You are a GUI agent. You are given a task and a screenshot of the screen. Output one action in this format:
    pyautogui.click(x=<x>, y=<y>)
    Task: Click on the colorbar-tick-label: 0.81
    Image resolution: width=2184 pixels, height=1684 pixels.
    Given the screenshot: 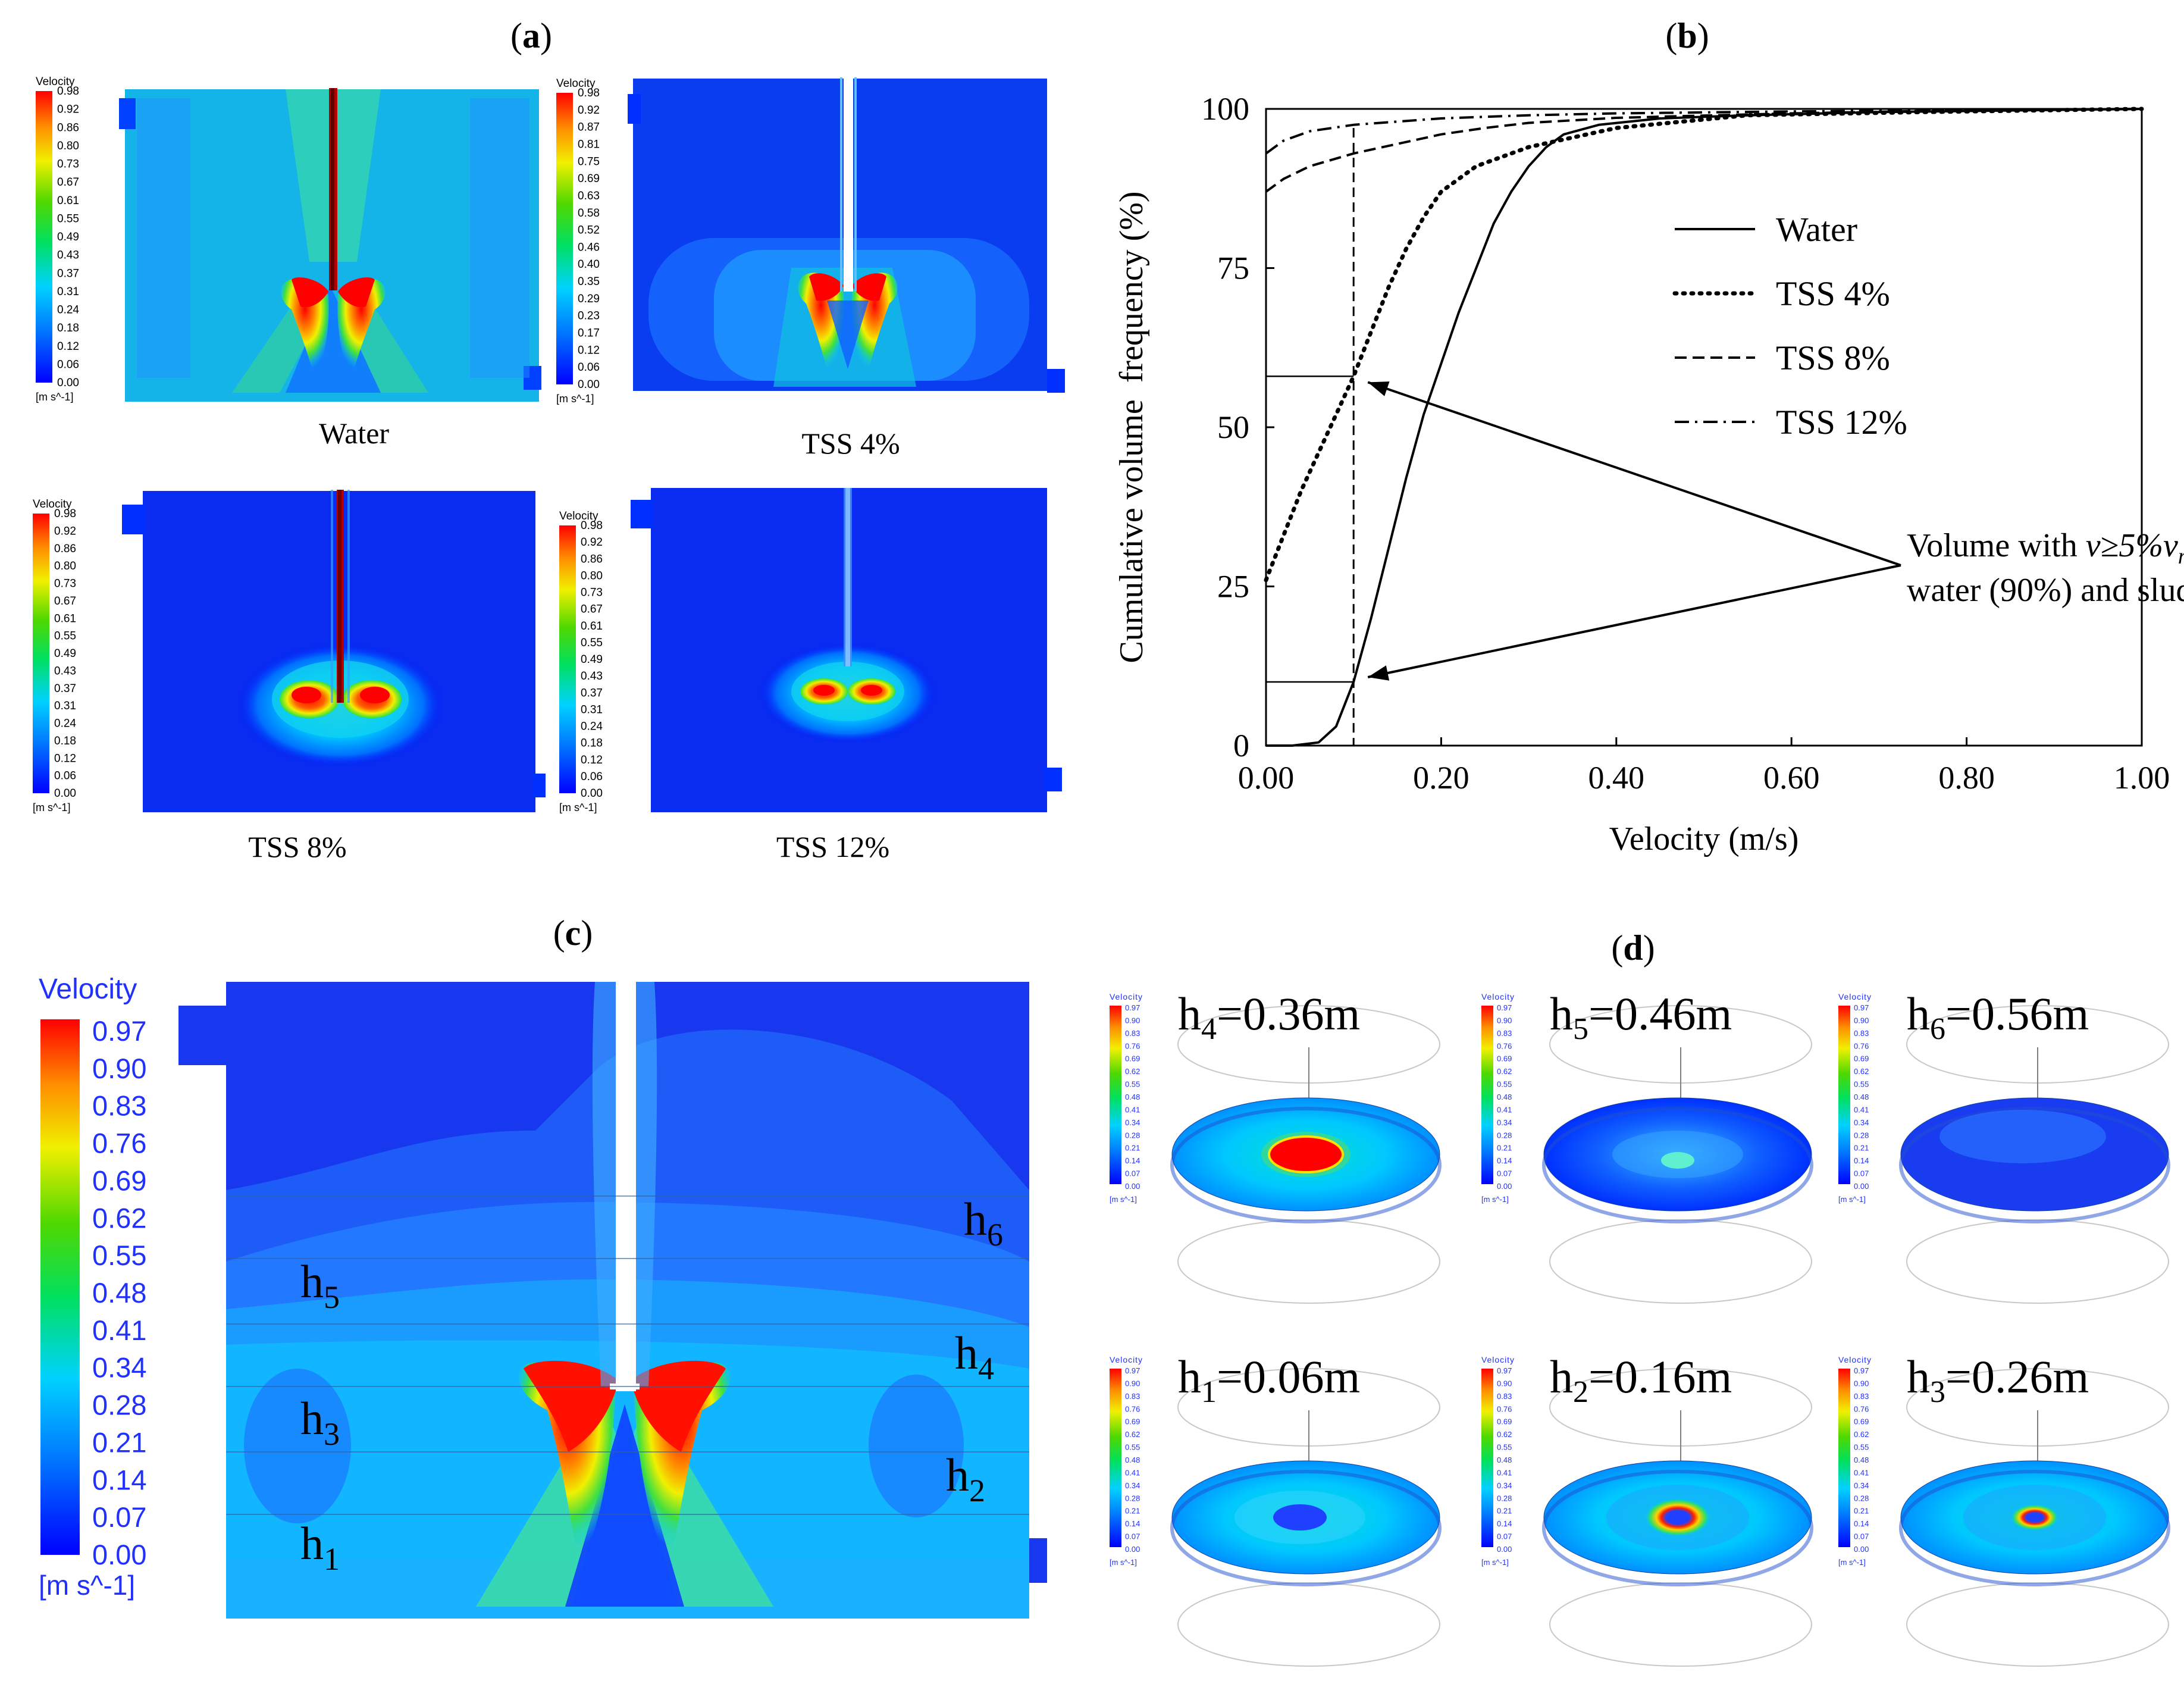 What is the action you would take?
    pyautogui.click(x=589, y=144)
    